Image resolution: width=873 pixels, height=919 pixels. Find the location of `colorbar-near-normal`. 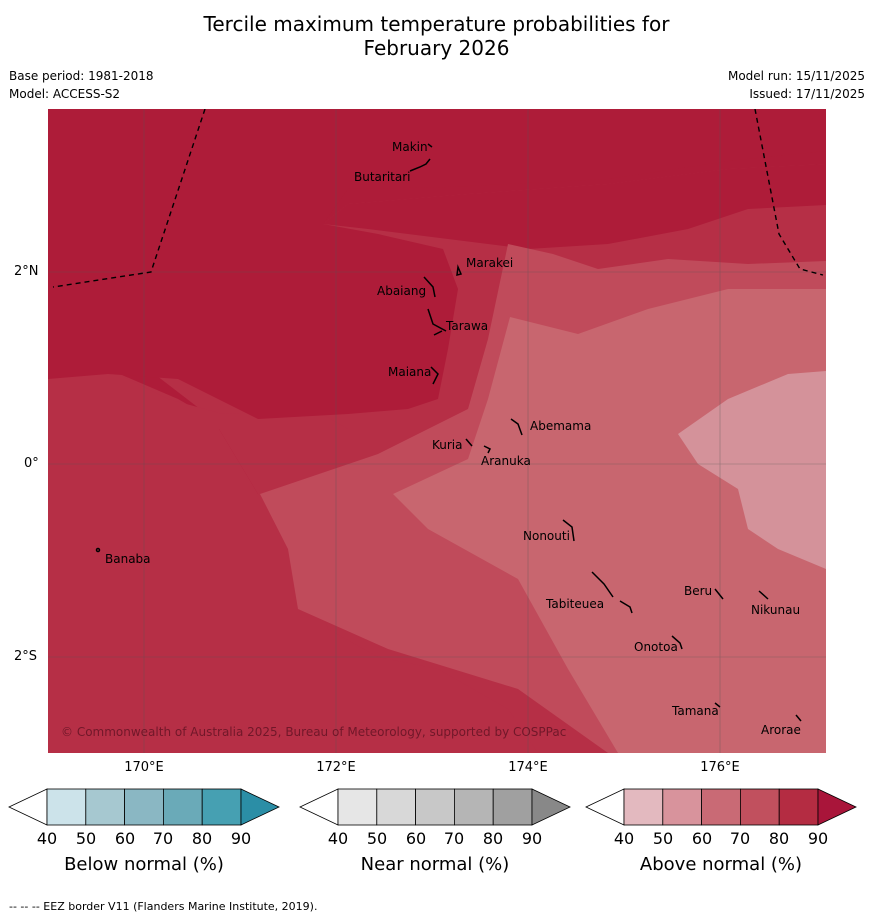

colorbar-near-normal is located at coordinates (435, 807).